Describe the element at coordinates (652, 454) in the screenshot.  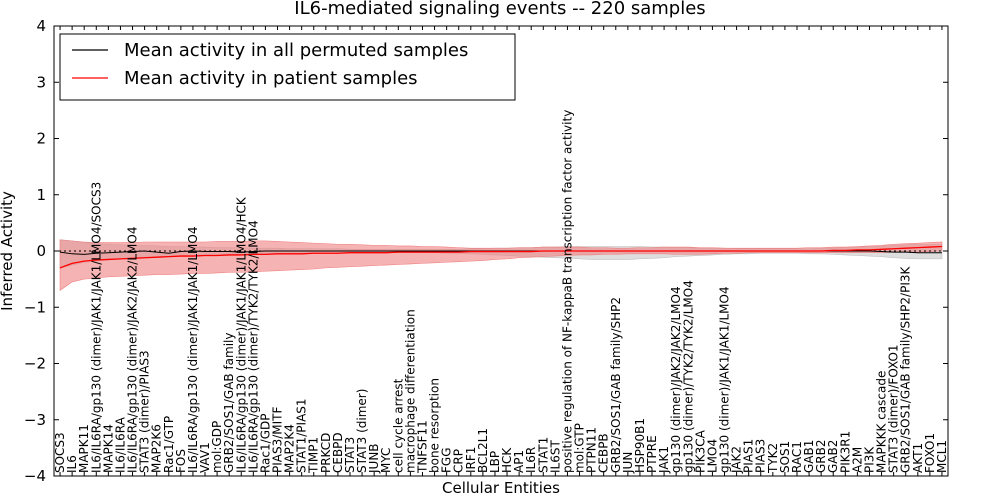
I see `x-tick-label: PTPRE` at that location.